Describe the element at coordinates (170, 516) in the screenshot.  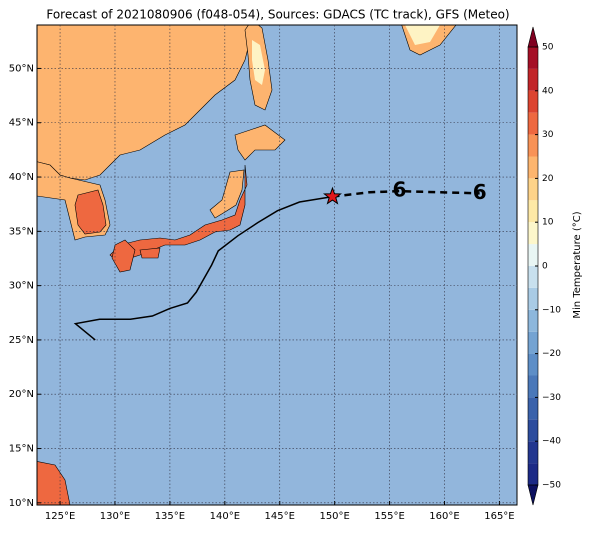
I see `lon-tick-label: 135°E` at that location.